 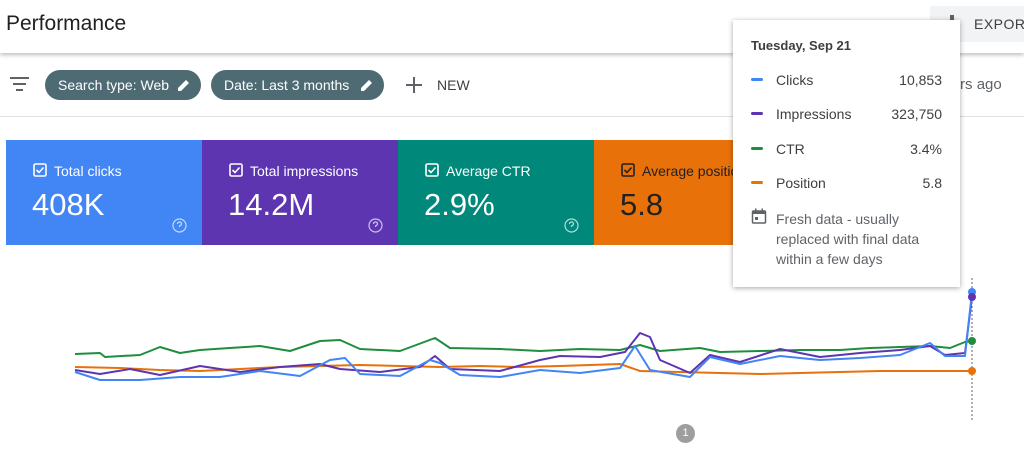 I want to click on add-icon, so click(x=414, y=85).